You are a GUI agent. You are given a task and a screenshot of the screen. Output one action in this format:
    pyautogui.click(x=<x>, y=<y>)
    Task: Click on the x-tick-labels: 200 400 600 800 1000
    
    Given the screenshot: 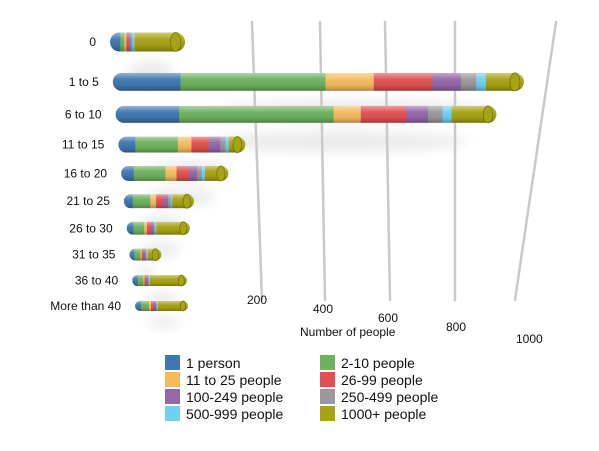 What is the action you would take?
    pyautogui.click(x=395, y=319)
    